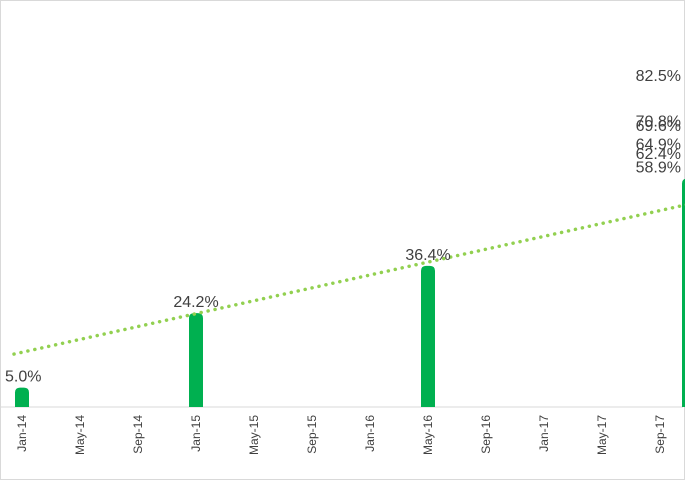 This screenshot has width=685, height=481. I want to click on x-tick-label: May-16, so click(428, 435).